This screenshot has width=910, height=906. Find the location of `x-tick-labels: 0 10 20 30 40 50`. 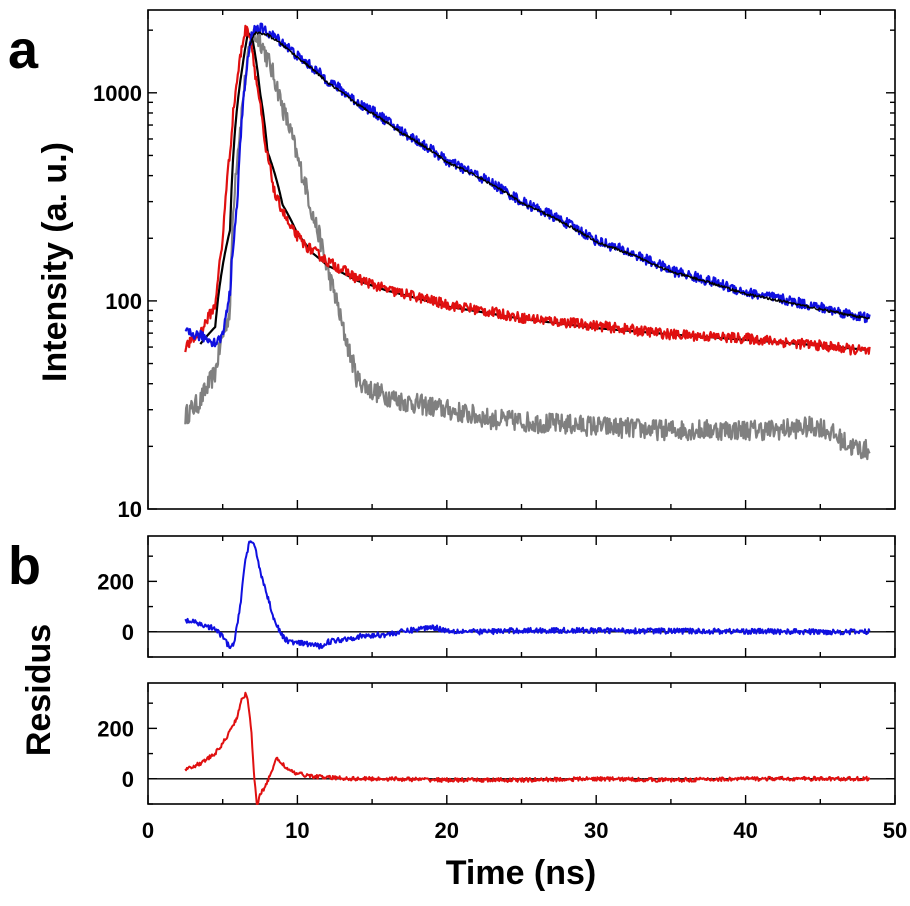

x-tick-labels: 0 10 20 30 40 50 is located at coordinates (524, 830).